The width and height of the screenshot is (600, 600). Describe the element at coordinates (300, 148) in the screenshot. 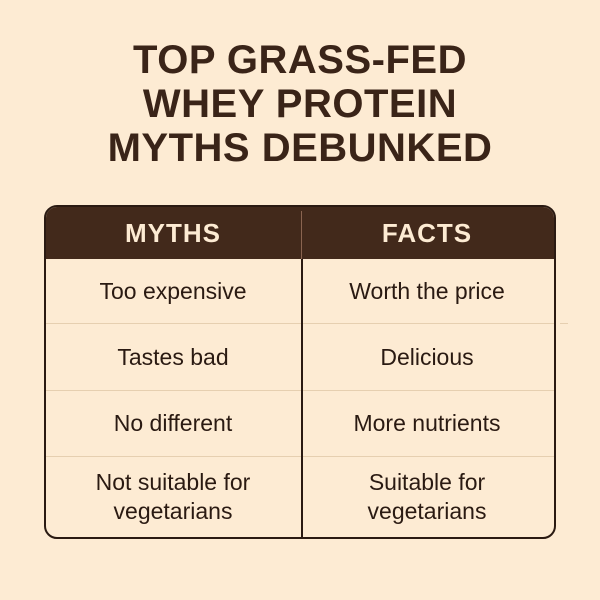

I see `title-line-3: MYTHS DEBUNKED` at that location.